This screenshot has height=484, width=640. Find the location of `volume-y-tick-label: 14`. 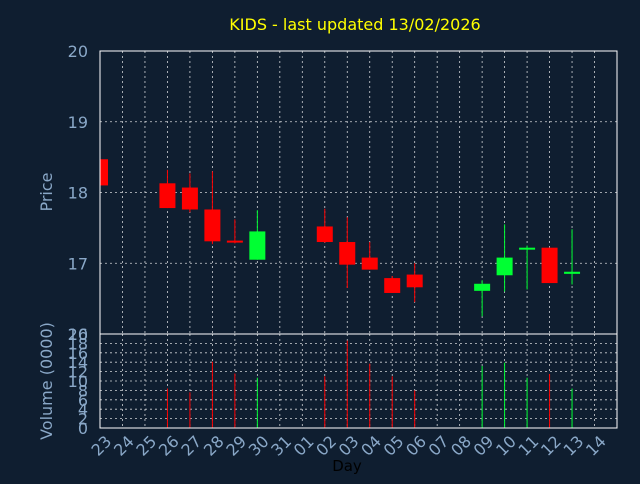

volume-y-tick-label: 14 is located at coordinates (78, 362).